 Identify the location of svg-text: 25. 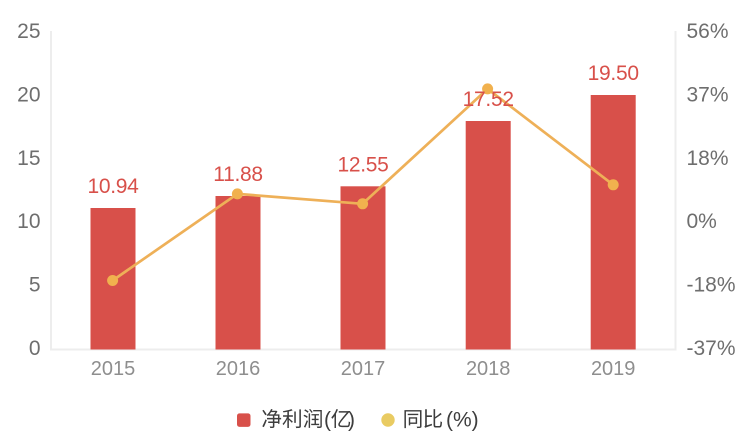
(28, 31).